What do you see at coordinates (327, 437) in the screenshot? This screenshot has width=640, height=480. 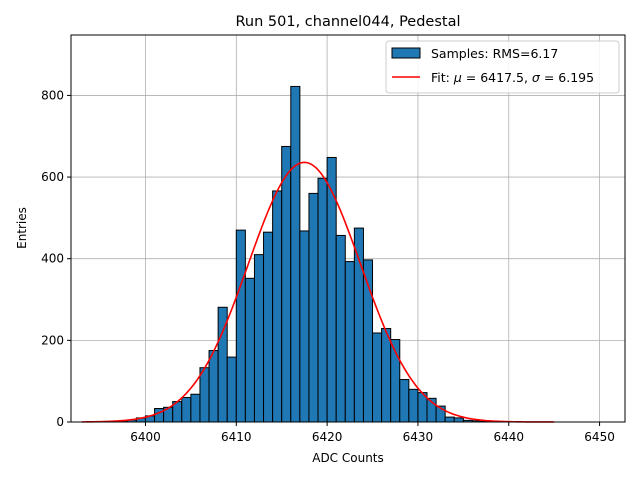 I see `x-tick-label: 6420` at bounding box center [327, 437].